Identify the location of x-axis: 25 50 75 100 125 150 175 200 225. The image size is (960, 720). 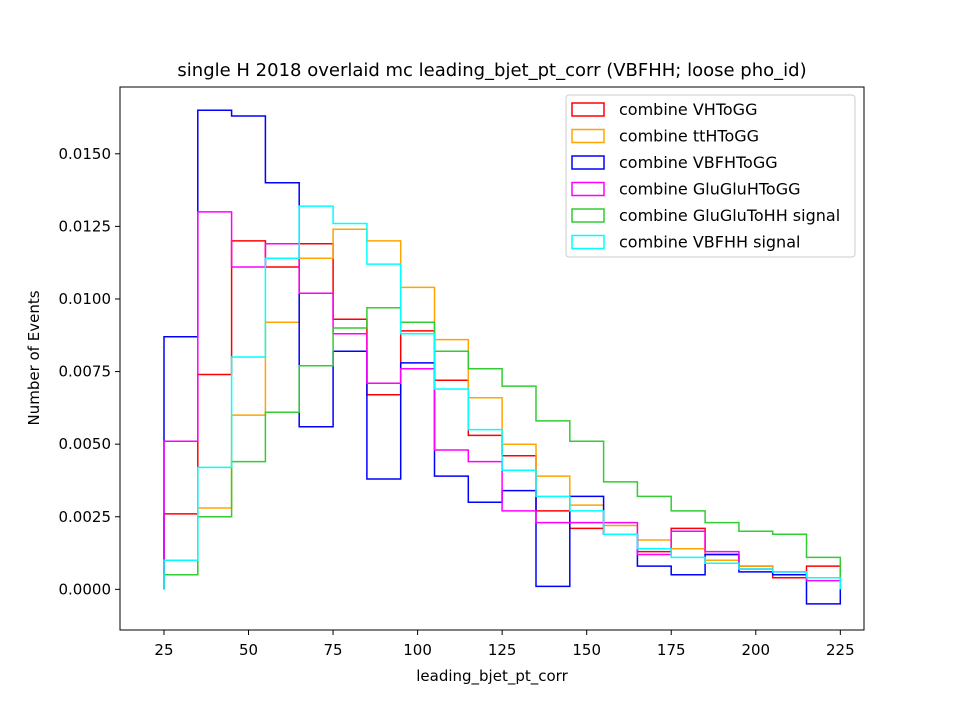
(504, 644).